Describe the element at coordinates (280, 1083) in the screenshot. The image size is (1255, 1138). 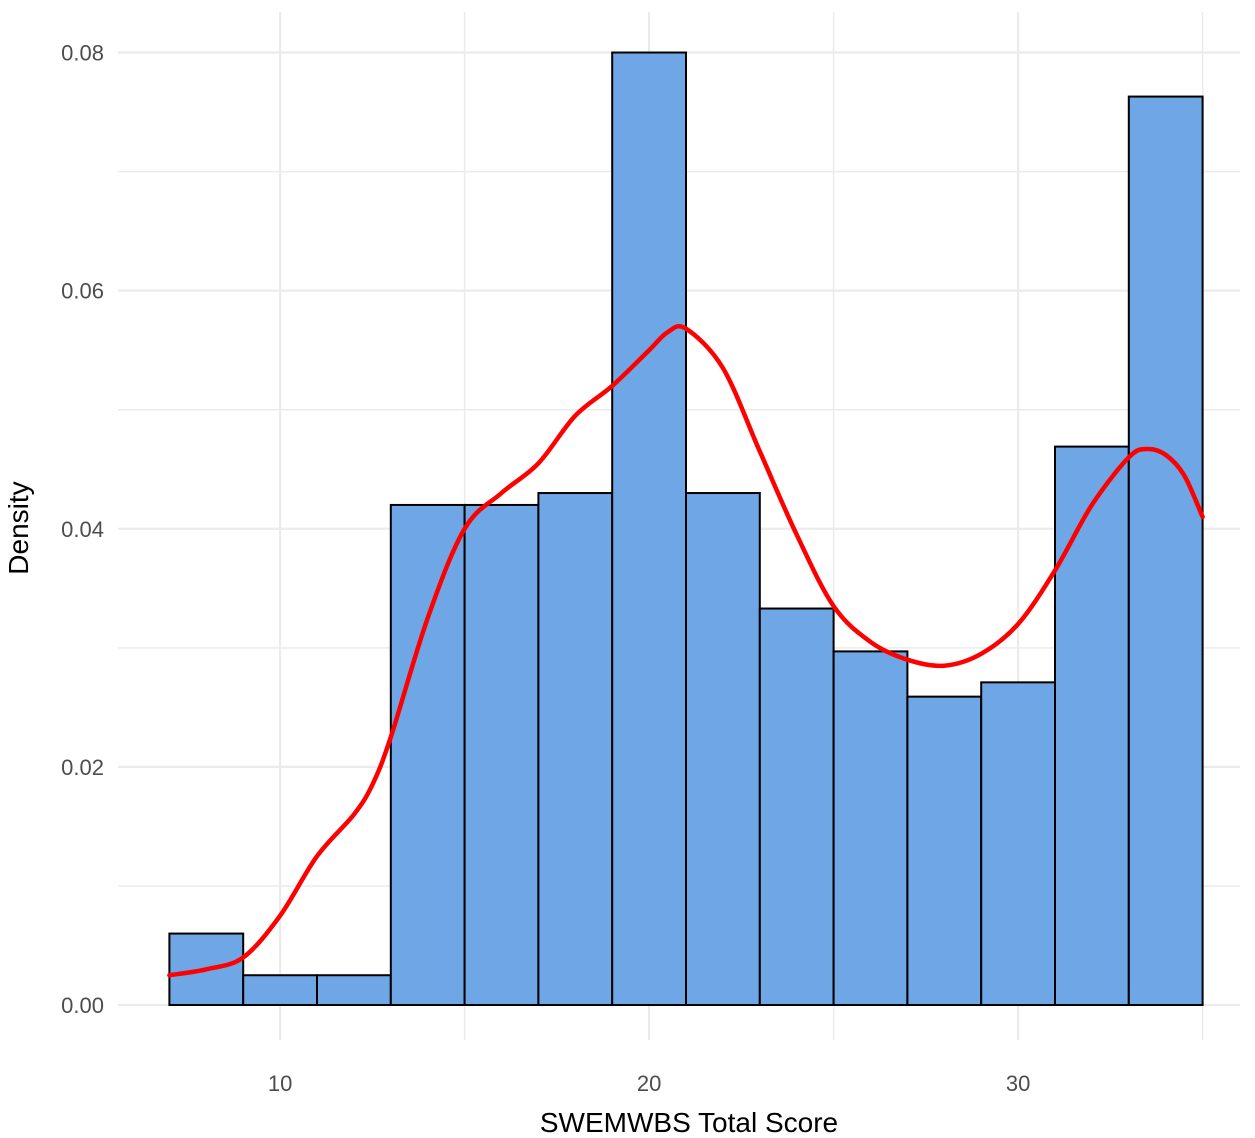
I see `x-tick-label: 10` at that location.